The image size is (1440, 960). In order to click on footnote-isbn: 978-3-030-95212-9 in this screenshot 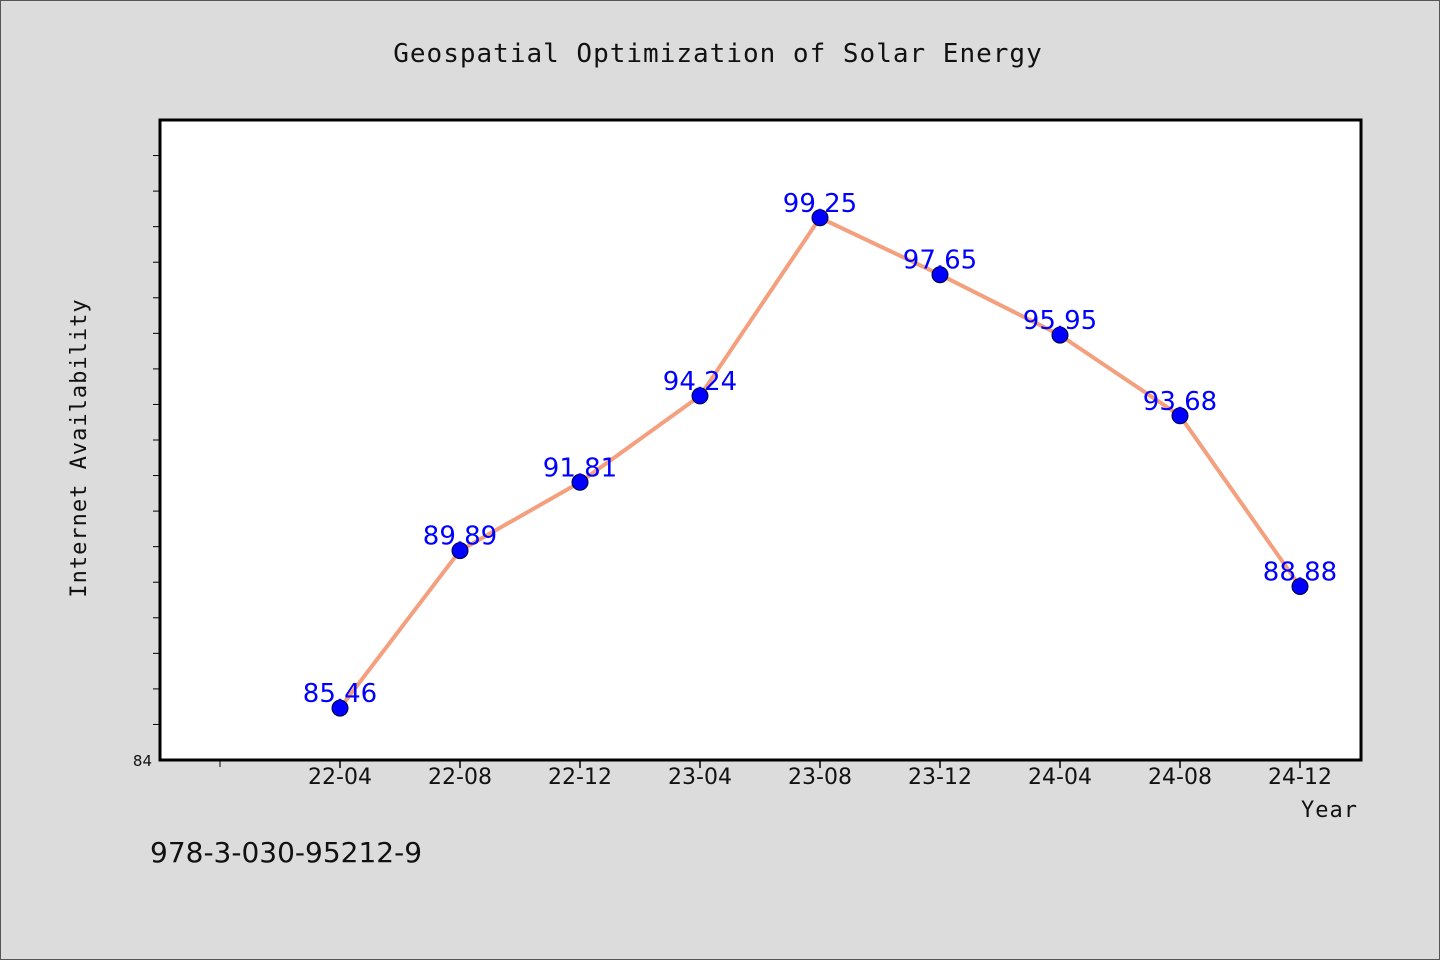, I will do `click(286, 852)`.